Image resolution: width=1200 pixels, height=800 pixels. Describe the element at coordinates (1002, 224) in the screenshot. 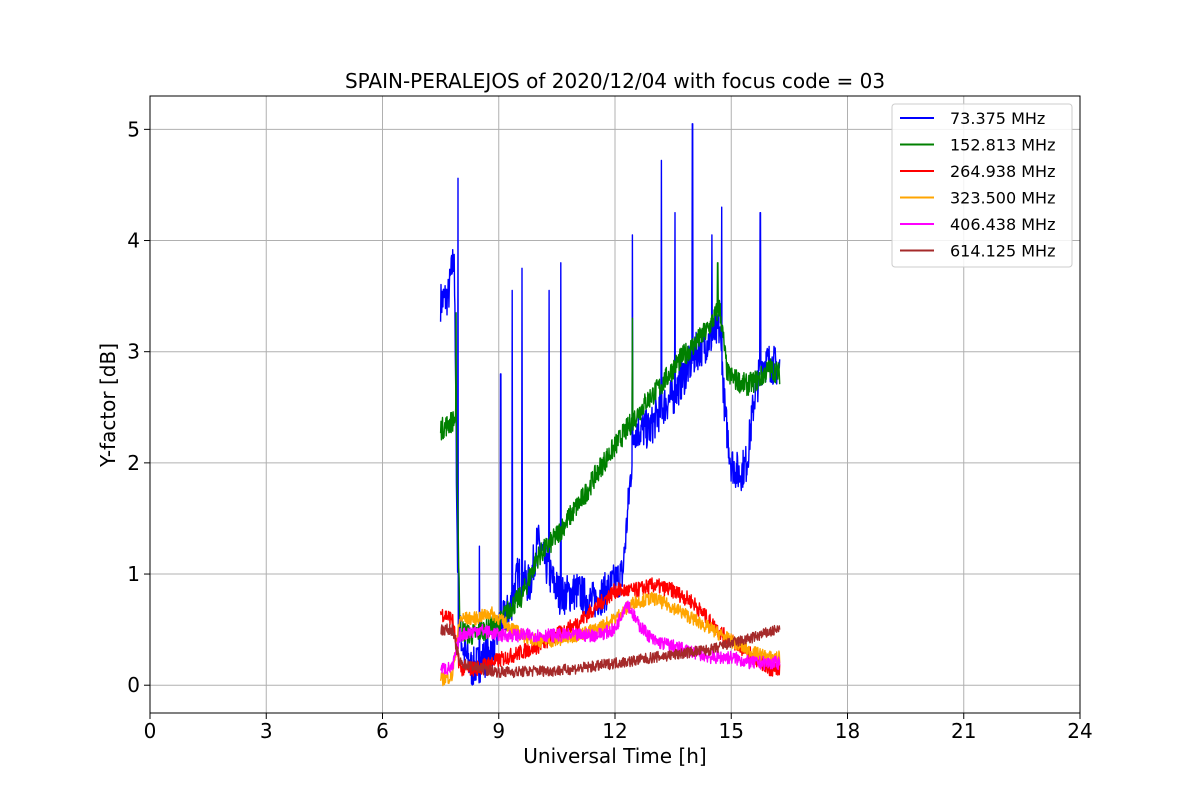

I see `legend-label: 406.438 MHz` at that location.